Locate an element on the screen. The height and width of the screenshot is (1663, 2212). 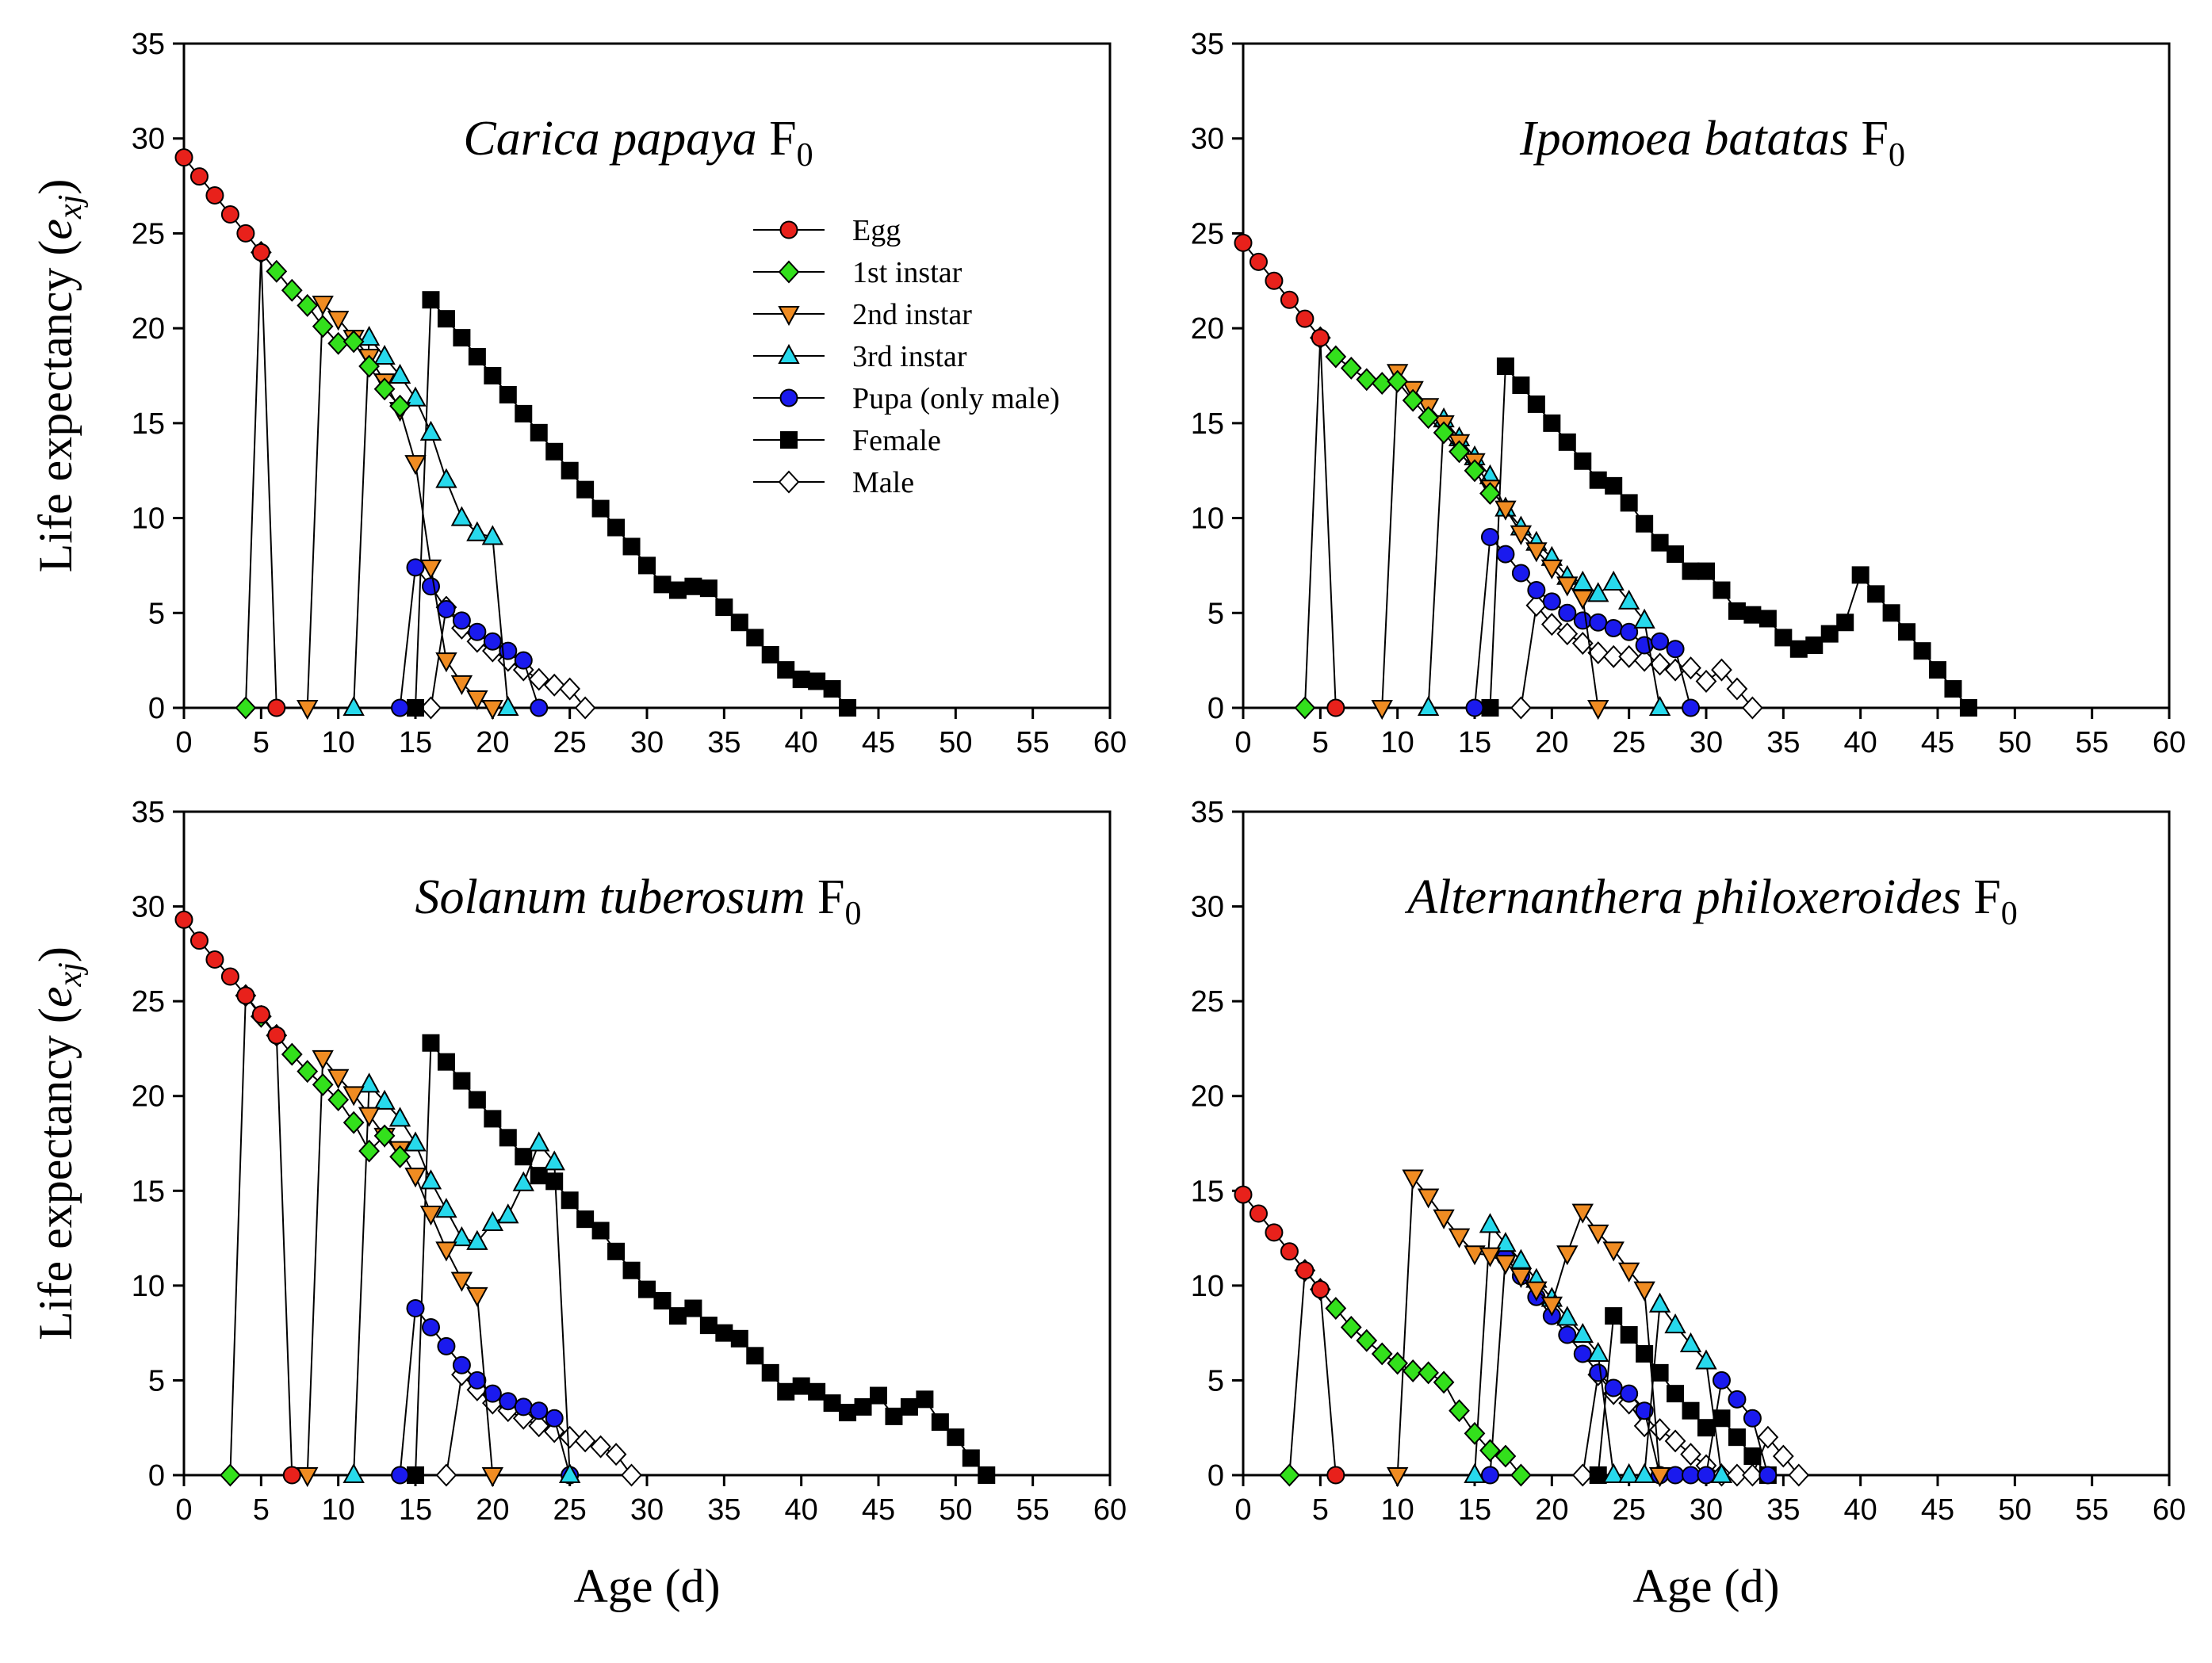
legend-item: 3rd instar is located at coordinates (860, 356).